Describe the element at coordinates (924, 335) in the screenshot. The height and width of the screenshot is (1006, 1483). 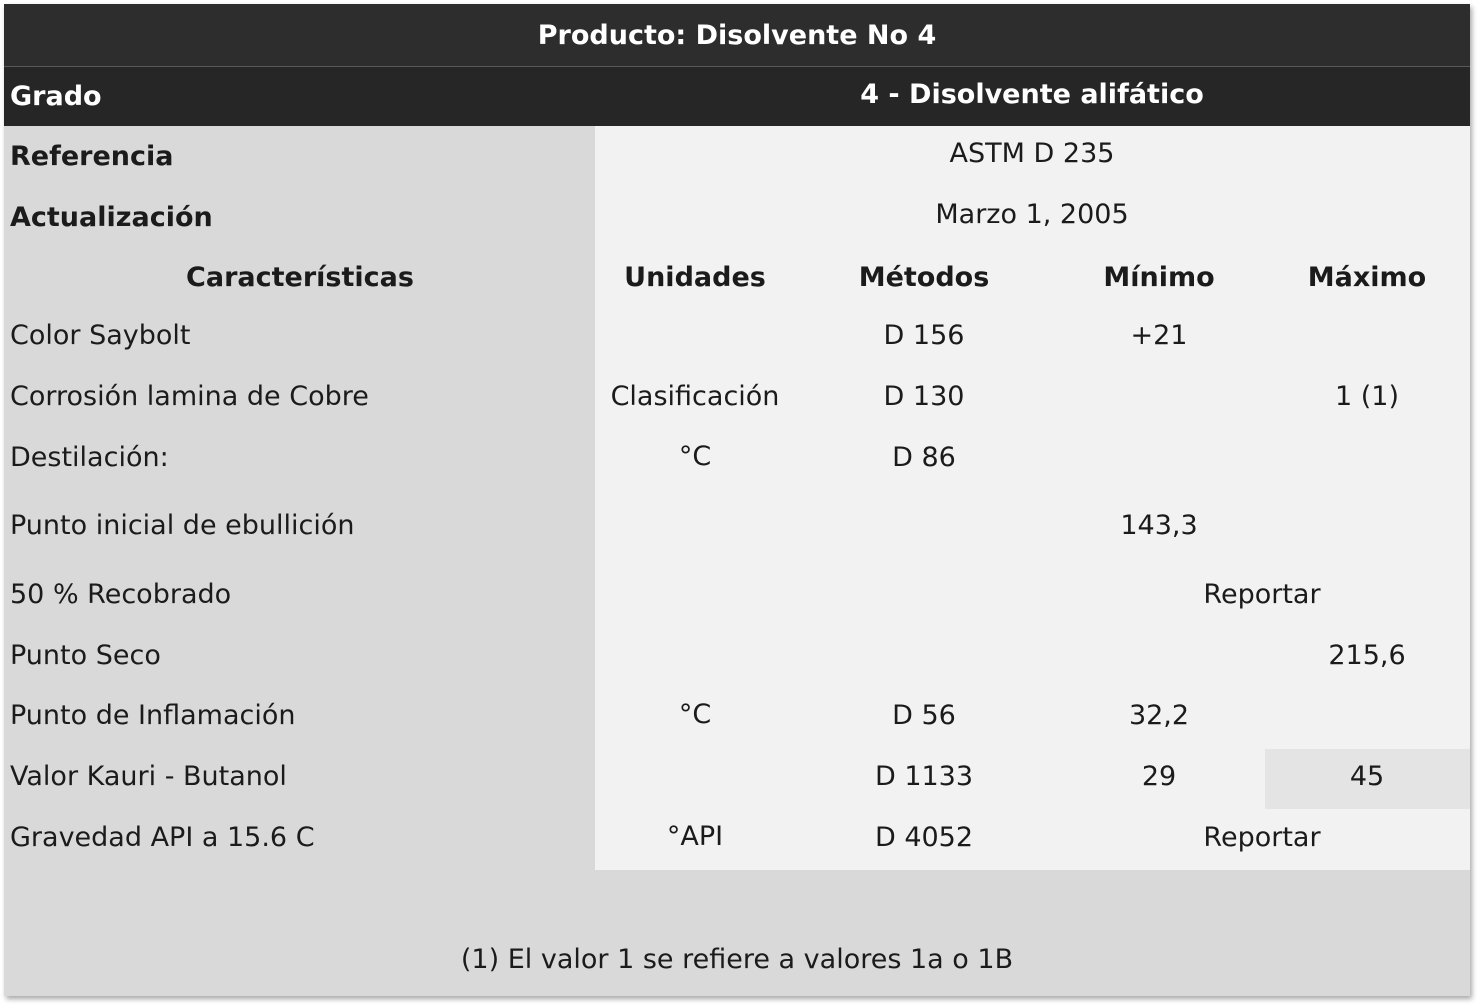
I see `row-metodo: D 156` at that location.